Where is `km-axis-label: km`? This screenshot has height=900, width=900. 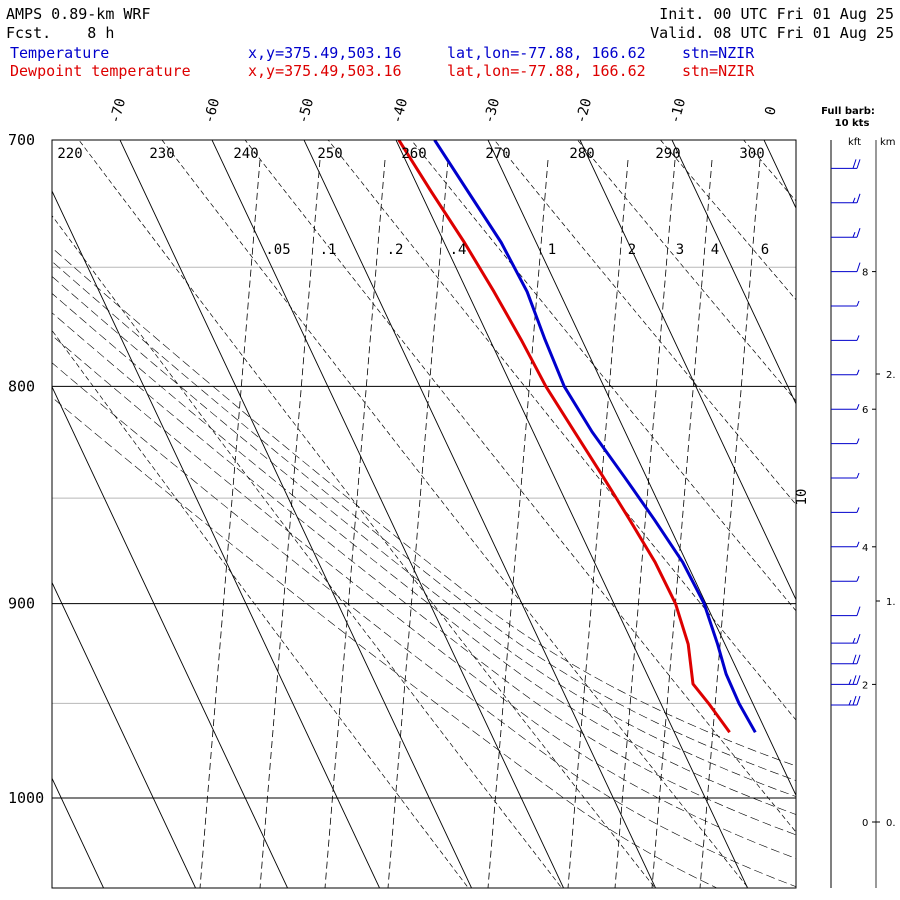 km-axis-label: km is located at coordinates (888, 142).